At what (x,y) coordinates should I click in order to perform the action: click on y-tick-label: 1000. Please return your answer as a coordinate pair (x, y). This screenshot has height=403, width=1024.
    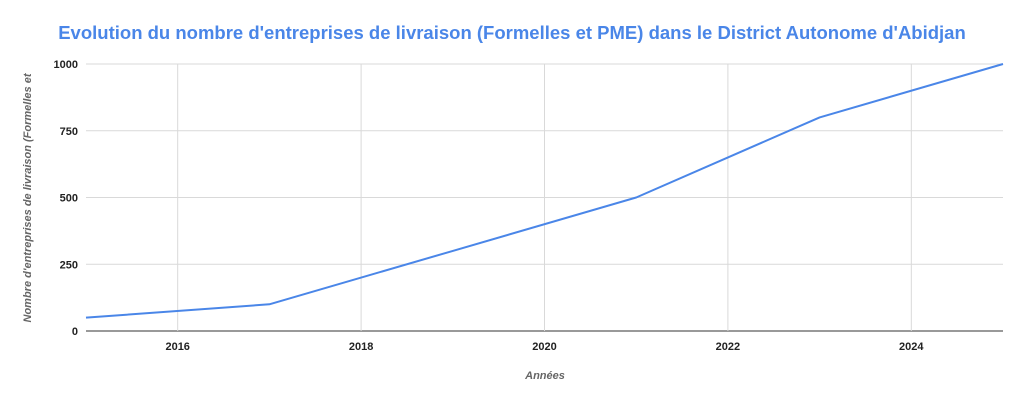
    Looking at the image, I should click on (66, 65).